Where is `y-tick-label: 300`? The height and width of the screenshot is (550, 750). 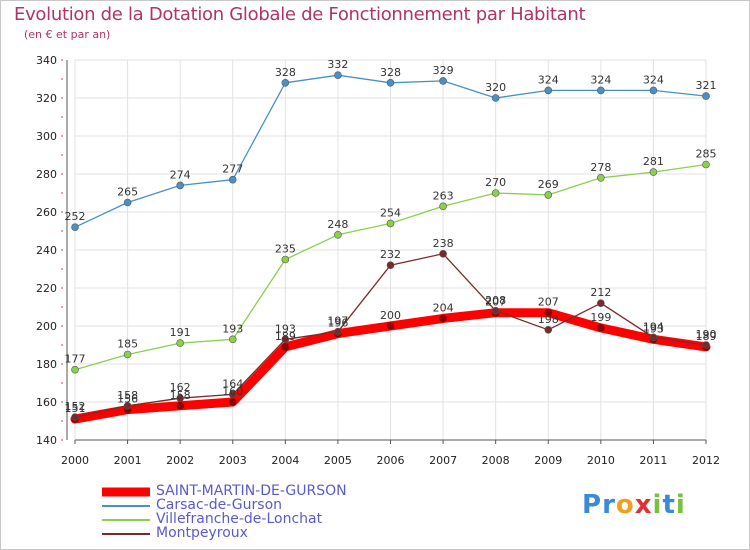
y-tick-label: 300 is located at coordinates (46, 136).